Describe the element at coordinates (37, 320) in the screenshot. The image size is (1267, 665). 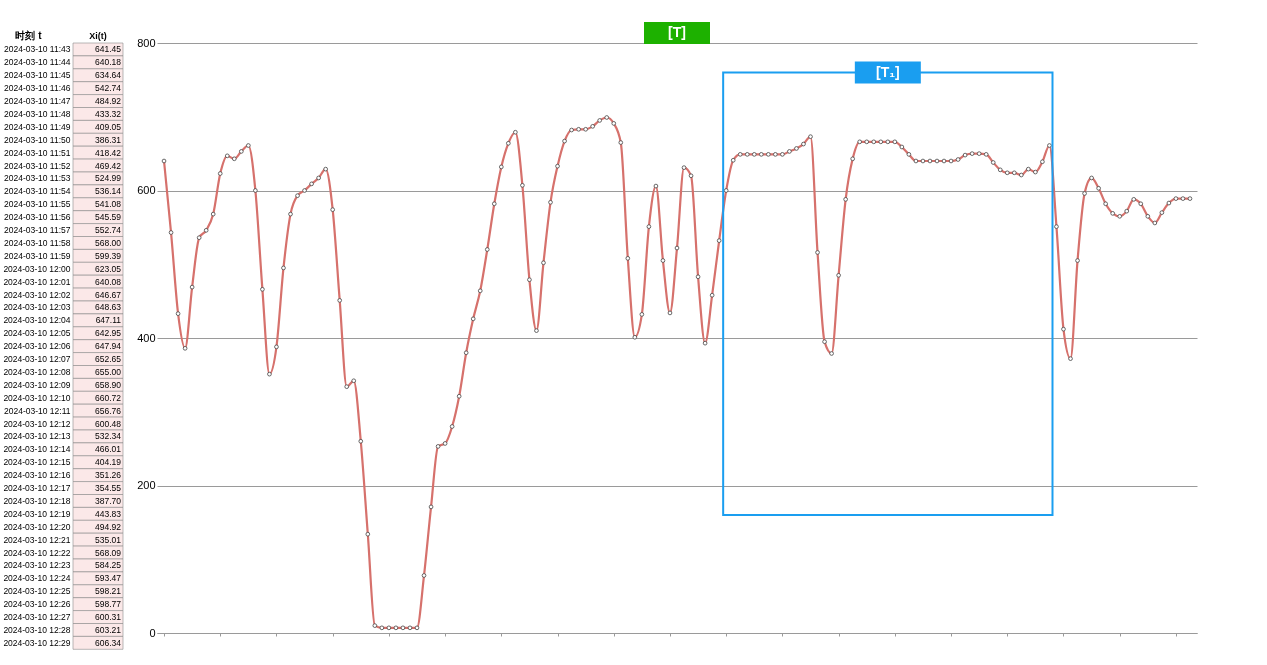
I see `y-tick-label: 2024-03-10 12:04` at that location.